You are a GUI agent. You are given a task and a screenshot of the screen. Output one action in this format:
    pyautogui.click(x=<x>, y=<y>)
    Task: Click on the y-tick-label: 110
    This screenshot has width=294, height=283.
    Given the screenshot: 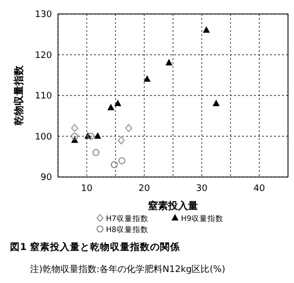 What is the action you would take?
    pyautogui.click(x=43, y=97)
    